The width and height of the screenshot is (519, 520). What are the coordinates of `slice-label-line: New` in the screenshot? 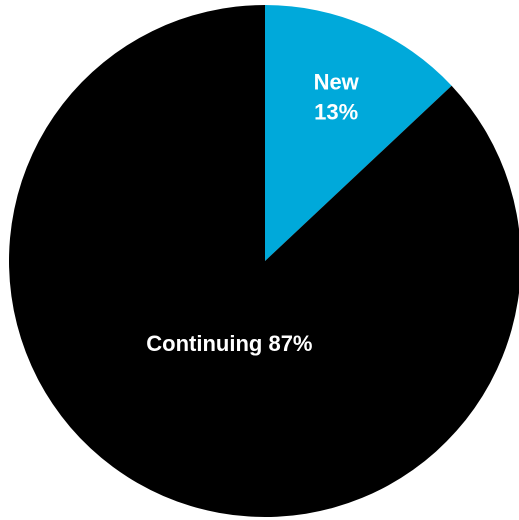 It's located at (337, 82).